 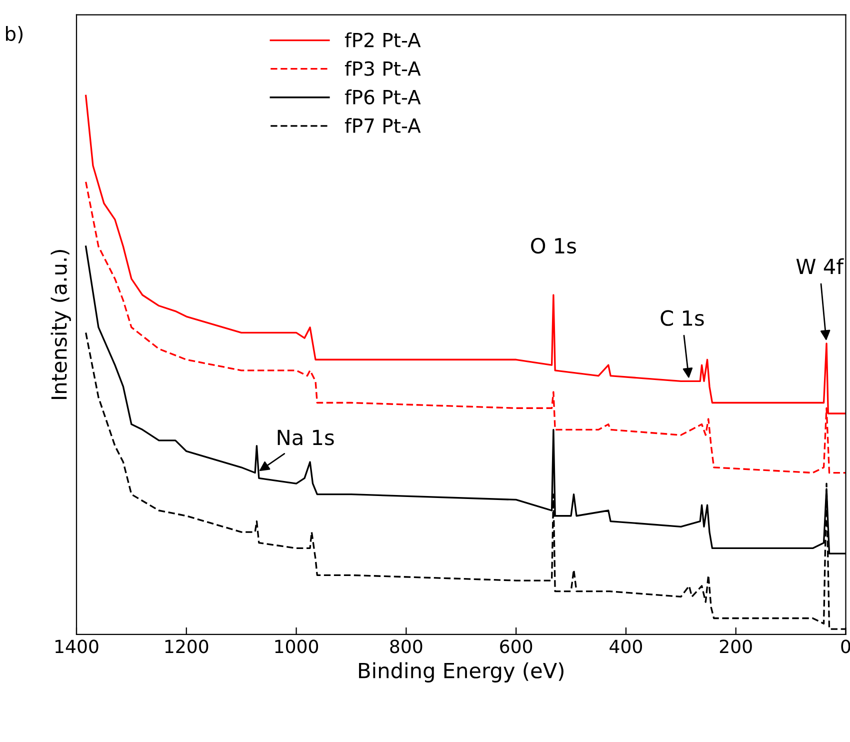 I want to click on x-tick-label: 0, so click(x=845, y=647).